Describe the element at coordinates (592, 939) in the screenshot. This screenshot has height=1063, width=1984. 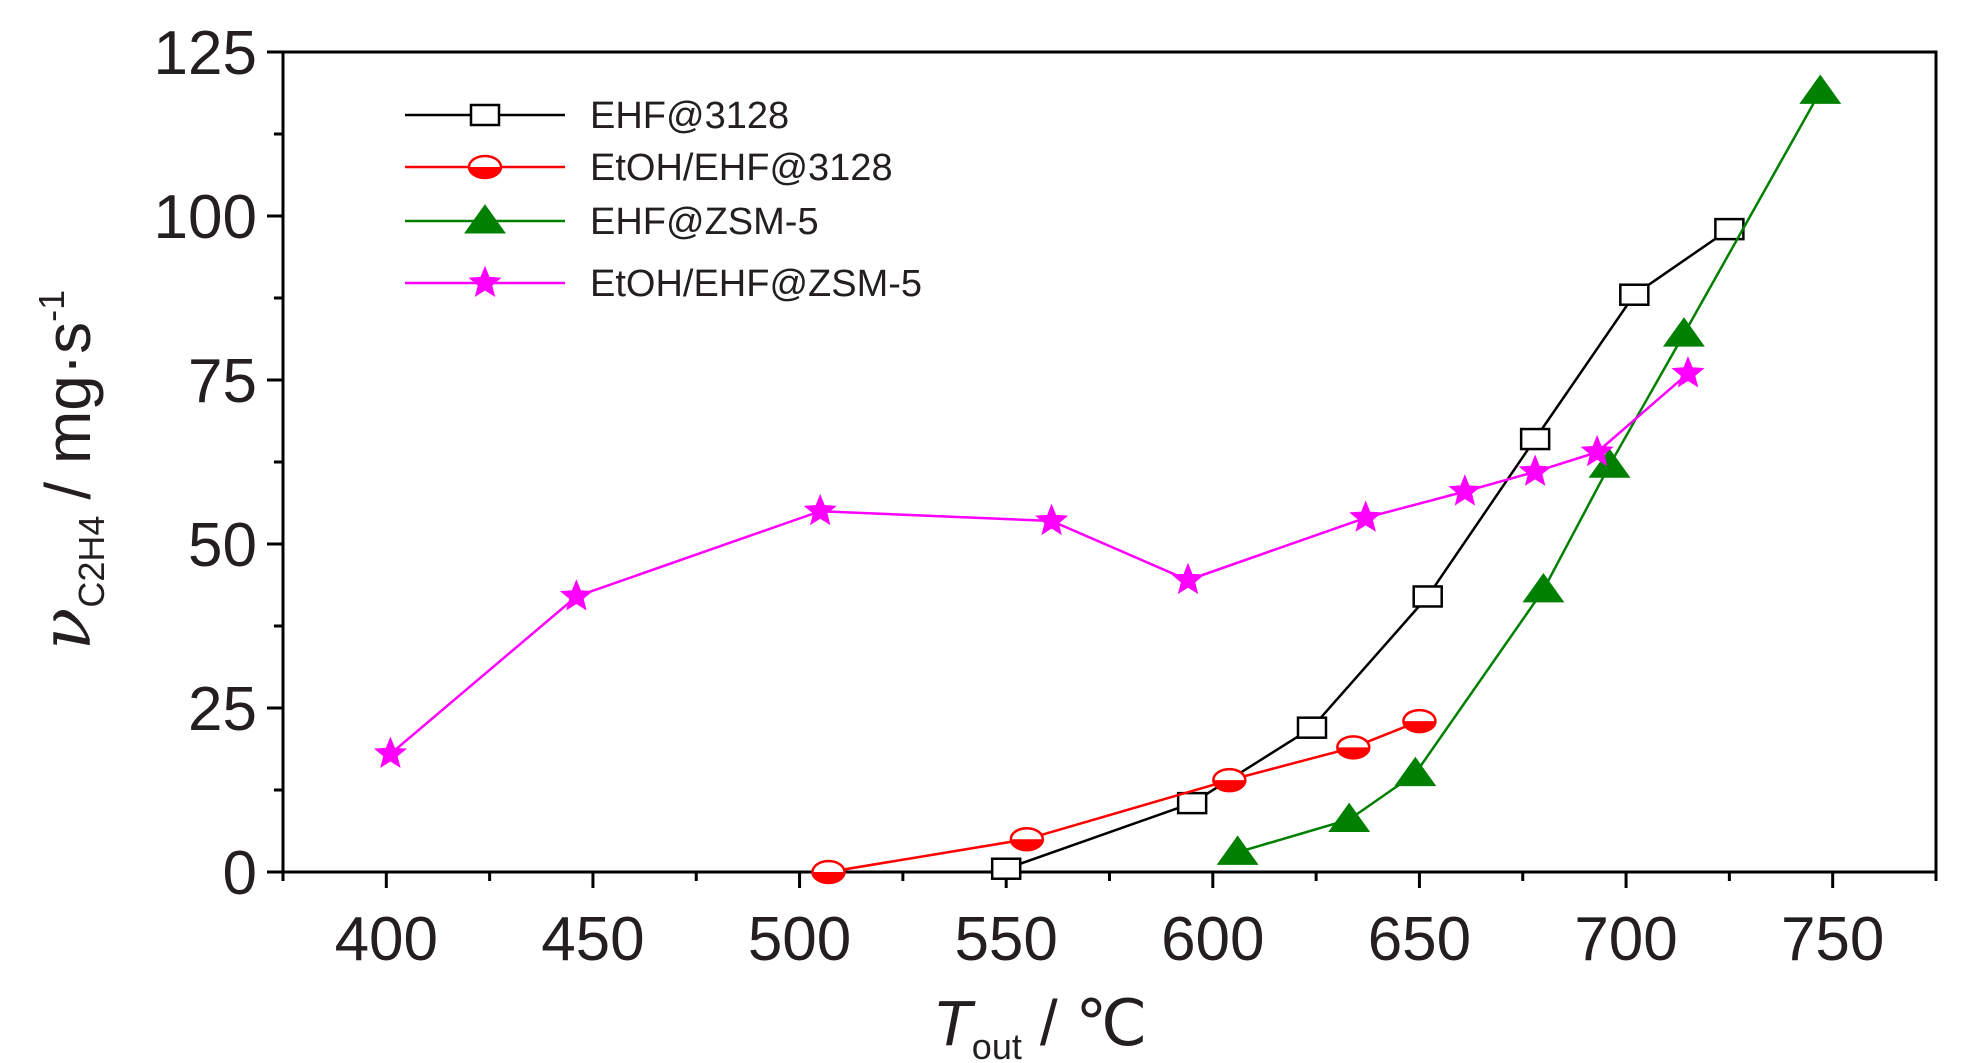
I see `x-tick-label: 450` at that location.